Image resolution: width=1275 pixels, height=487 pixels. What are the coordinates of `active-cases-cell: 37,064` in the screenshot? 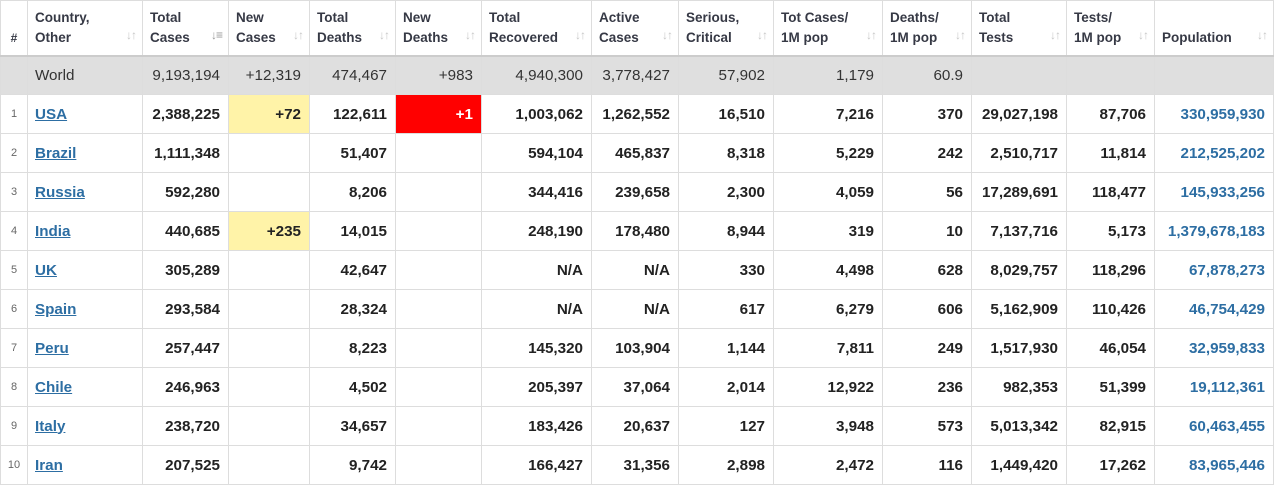 It's located at (635, 387).